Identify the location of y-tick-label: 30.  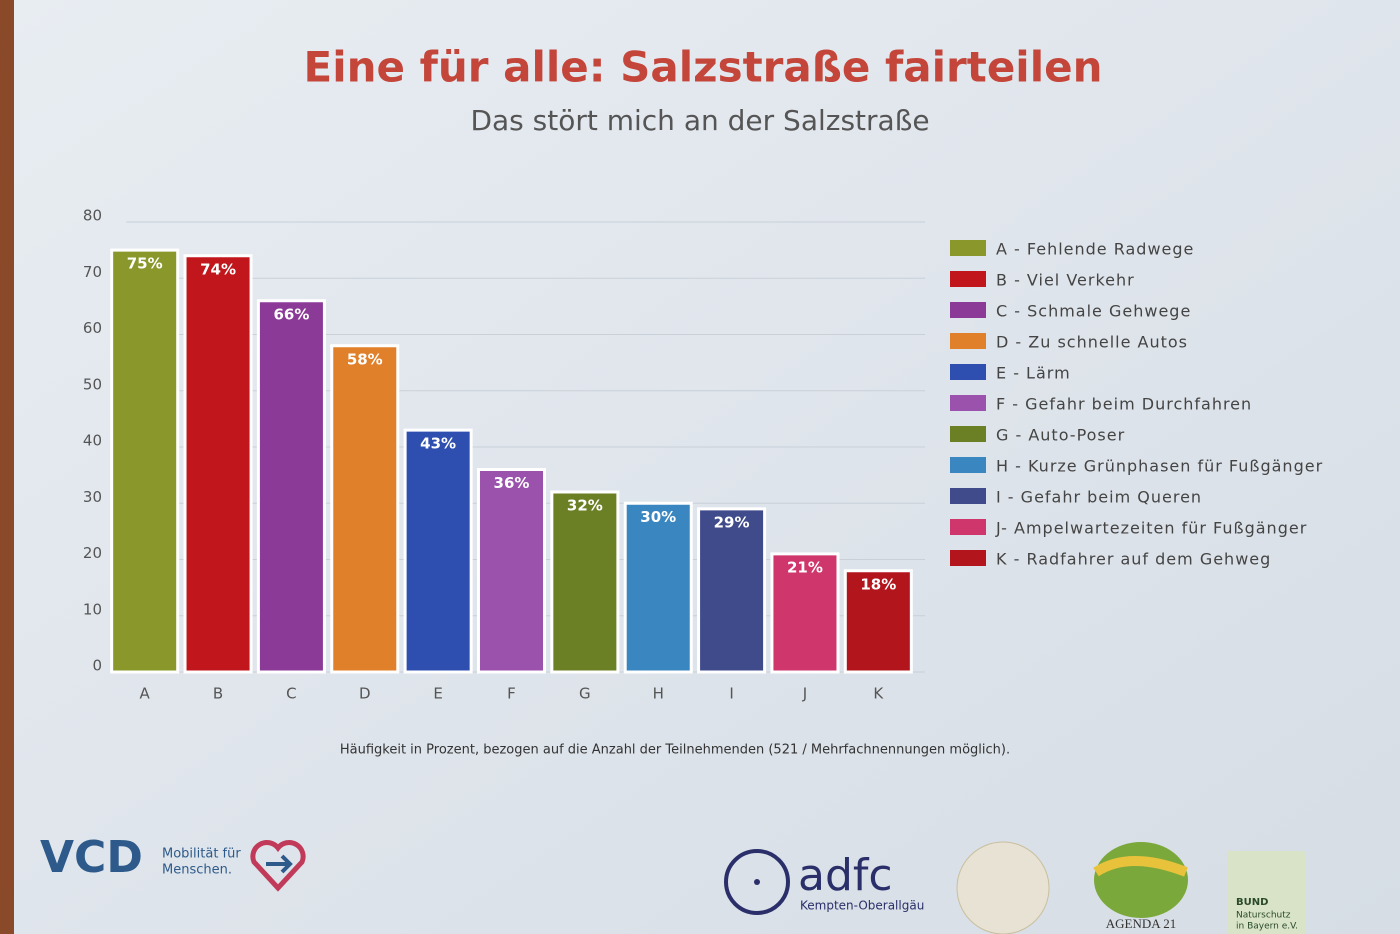
(92, 497).